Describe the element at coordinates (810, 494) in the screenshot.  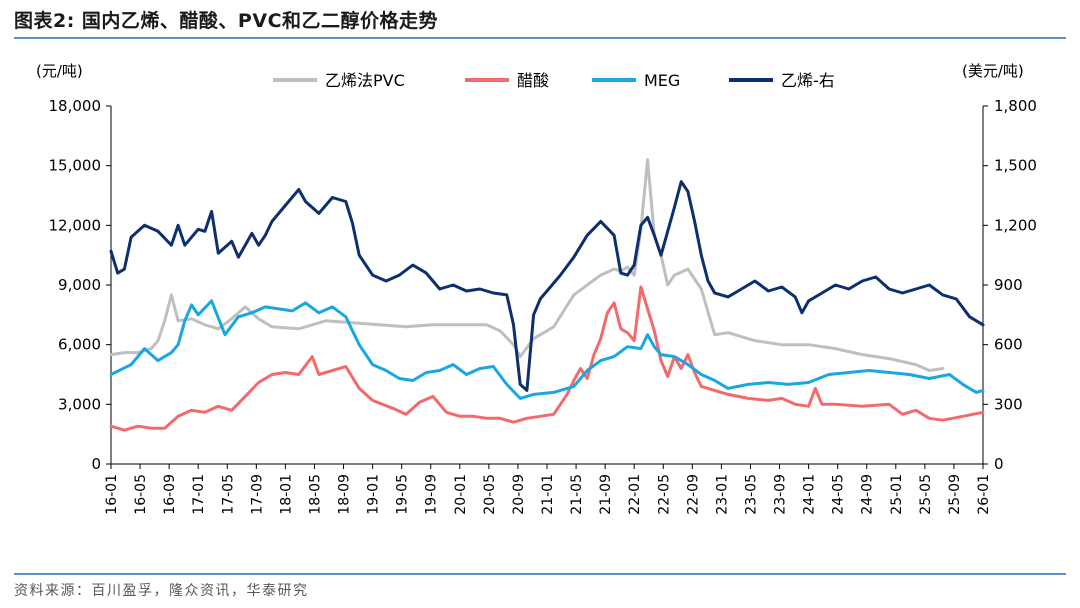
I see `x-tick-label: 24-01` at that location.